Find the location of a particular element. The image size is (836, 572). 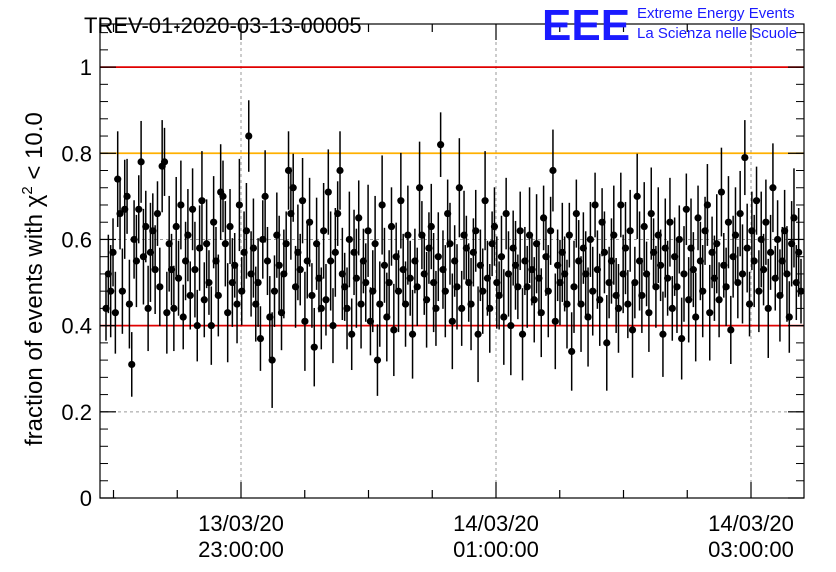

logo-line-2: La Scienza nelle Scuole is located at coordinates (717, 33).